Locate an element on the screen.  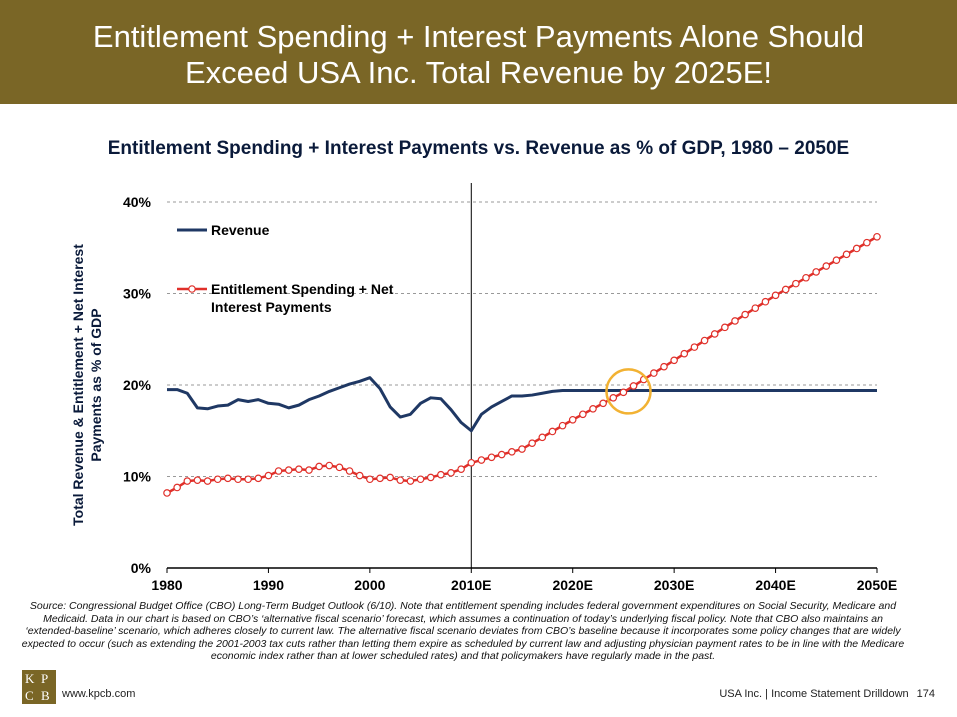
x-tick-label: 1980 is located at coordinates (166, 585).